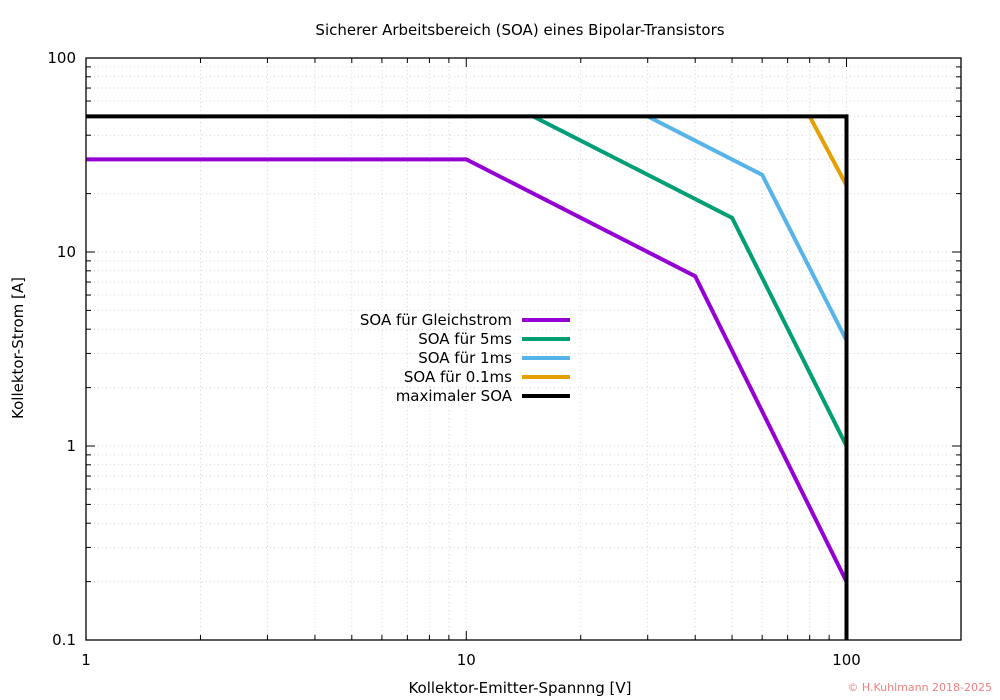  What do you see at coordinates (436, 320) in the screenshot?
I see `legend-label-1: SOA für Gleichstrom` at bounding box center [436, 320].